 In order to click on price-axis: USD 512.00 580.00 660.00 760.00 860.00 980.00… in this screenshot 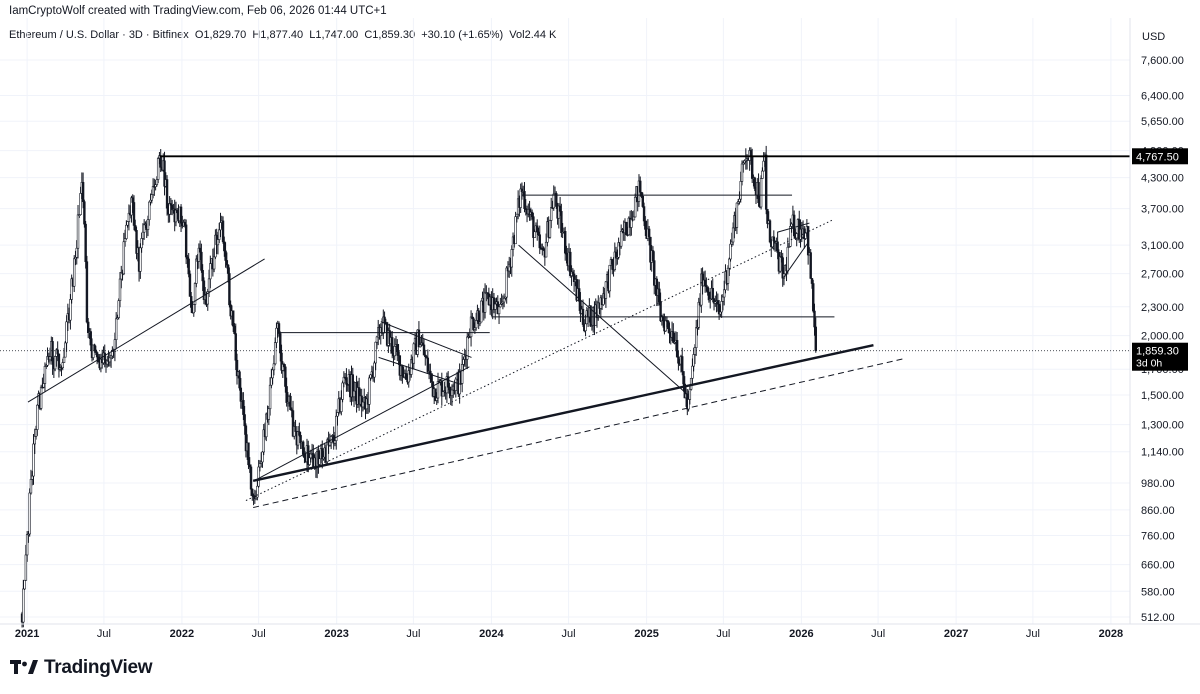, I will do `click(1156, 321)`.